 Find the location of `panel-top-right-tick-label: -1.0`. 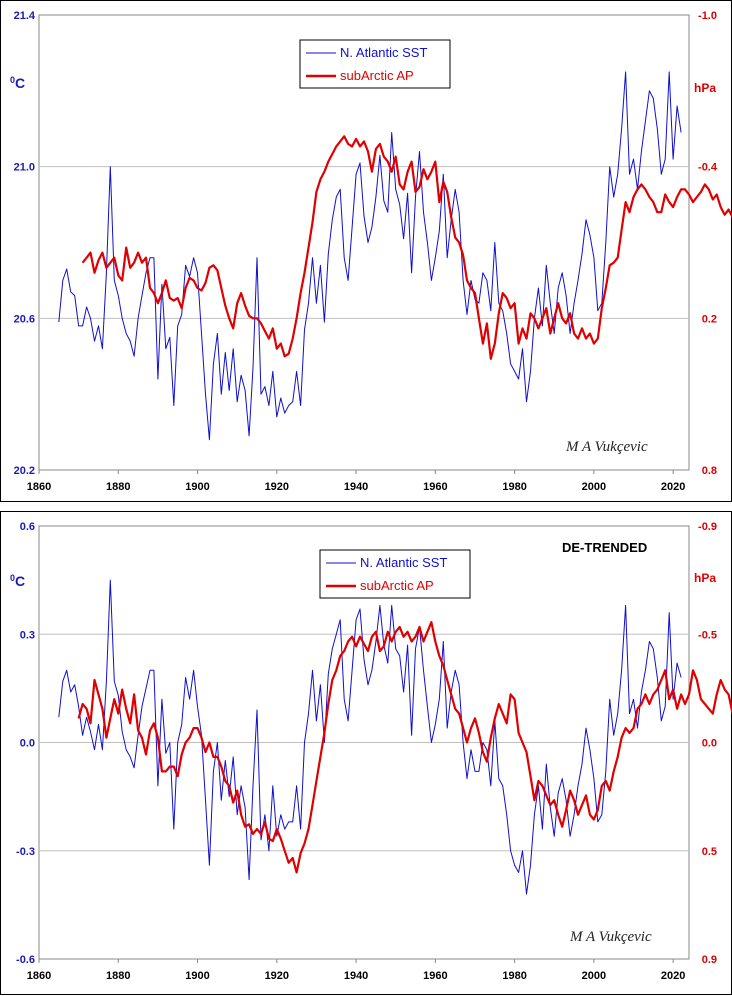

panel-top-right-tick-label: -1.0 is located at coordinates (707, 16).